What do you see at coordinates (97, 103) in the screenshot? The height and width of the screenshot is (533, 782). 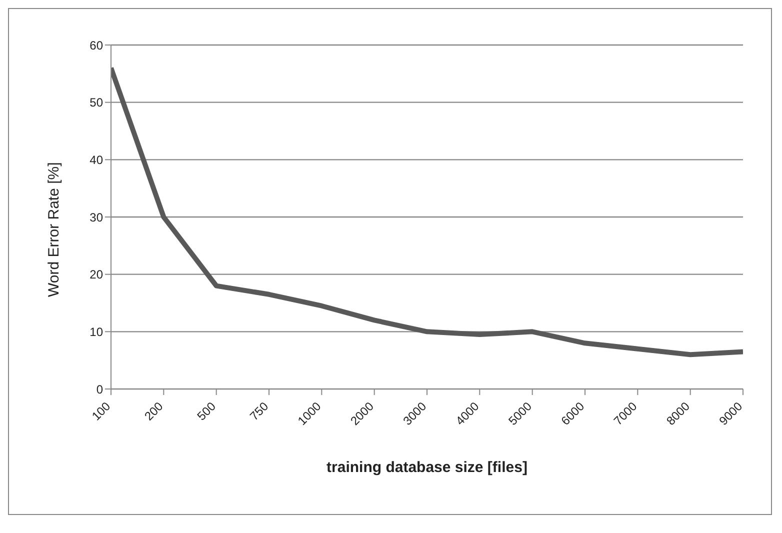 I see `y-tick-label: 50` at bounding box center [97, 103].